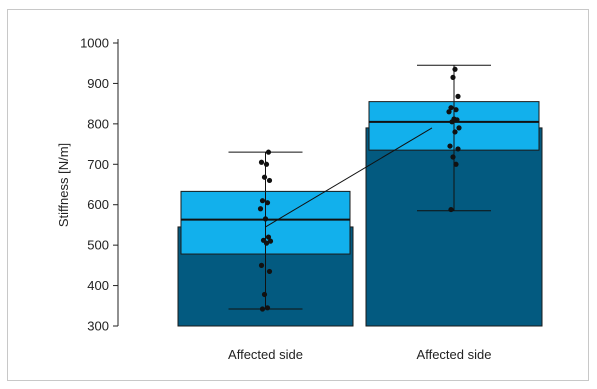 The width and height of the screenshot is (597, 389). What do you see at coordinates (98, 285) in the screenshot?
I see `y-tick-label-400: 400` at bounding box center [98, 285].